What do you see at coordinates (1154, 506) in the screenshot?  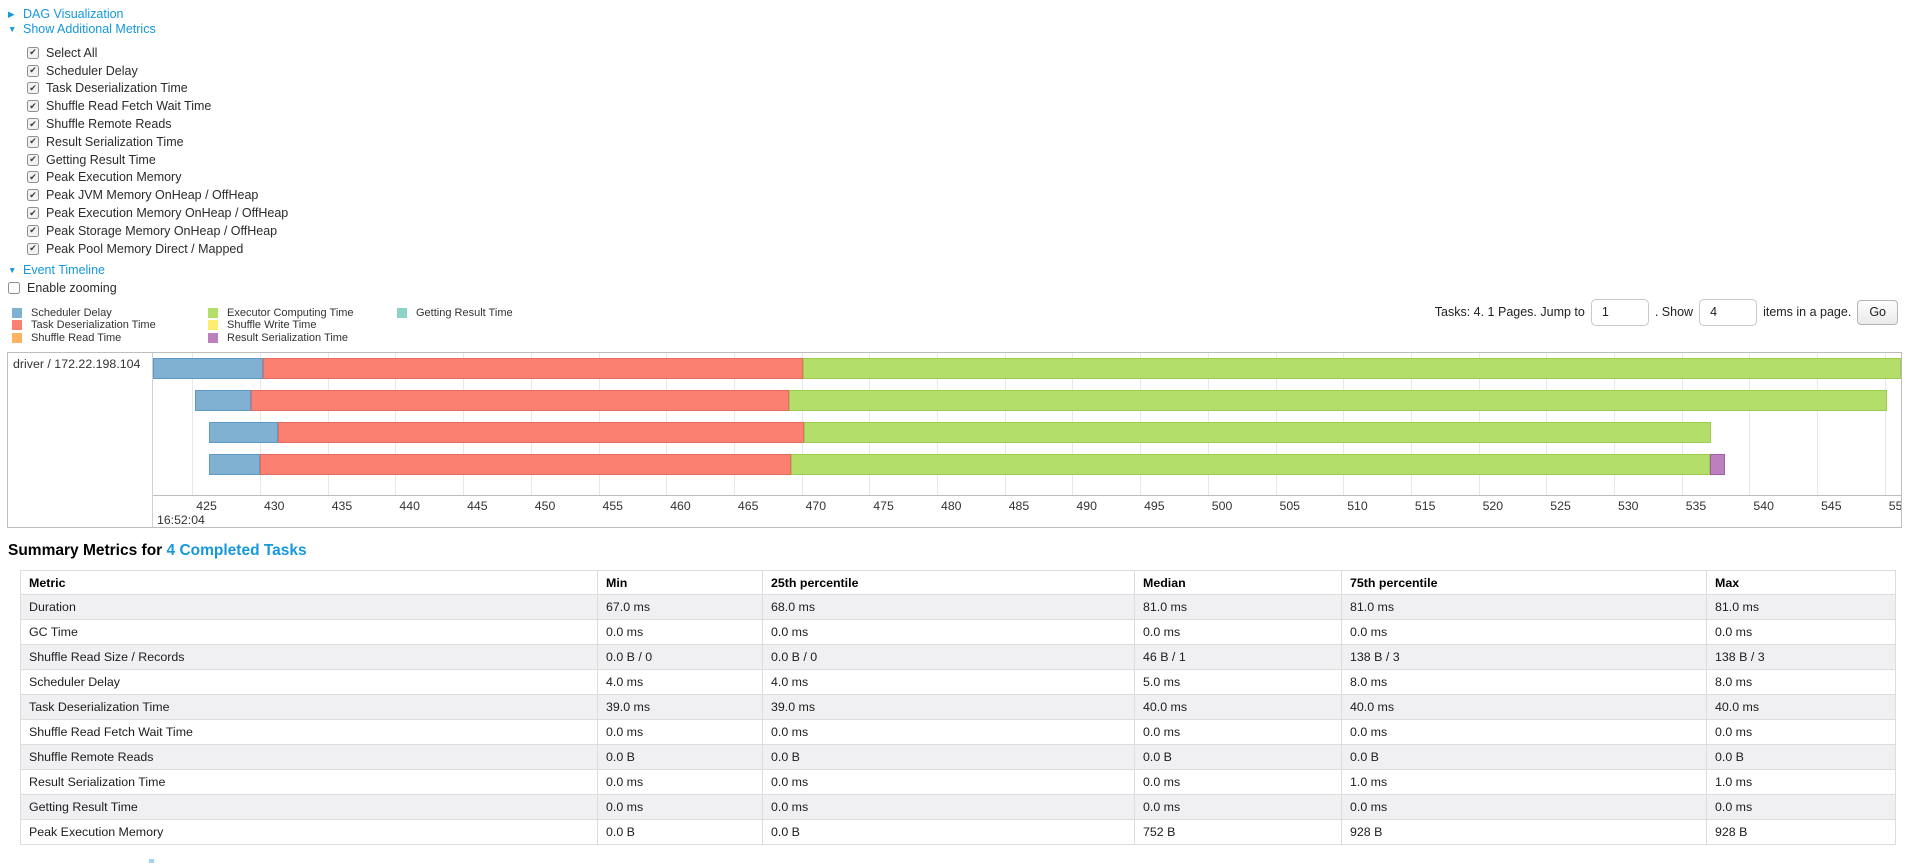 I see `axis-tick-label: 495` at bounding box center [1154, 506].